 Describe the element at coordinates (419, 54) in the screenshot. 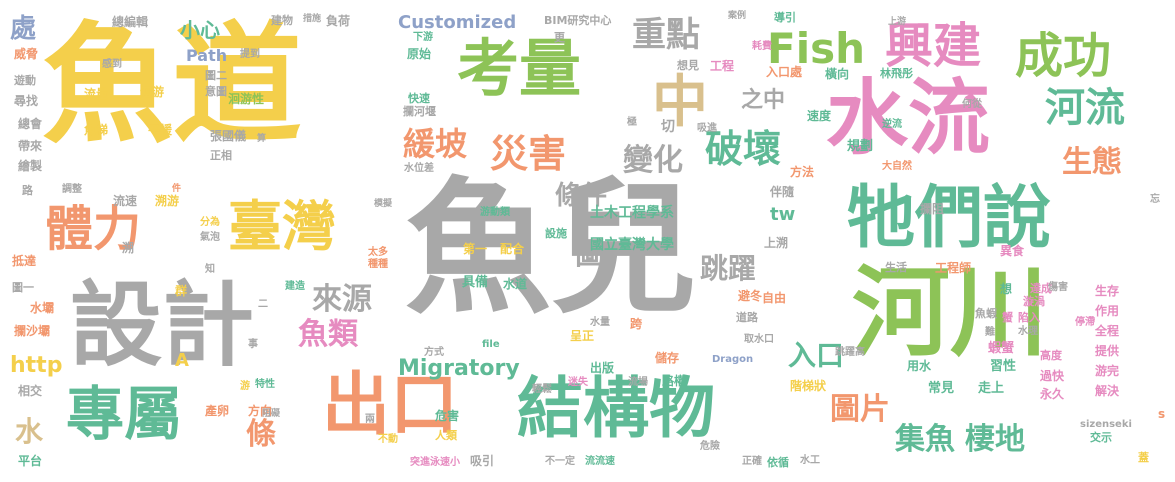

I see `word: 原始` at that location.